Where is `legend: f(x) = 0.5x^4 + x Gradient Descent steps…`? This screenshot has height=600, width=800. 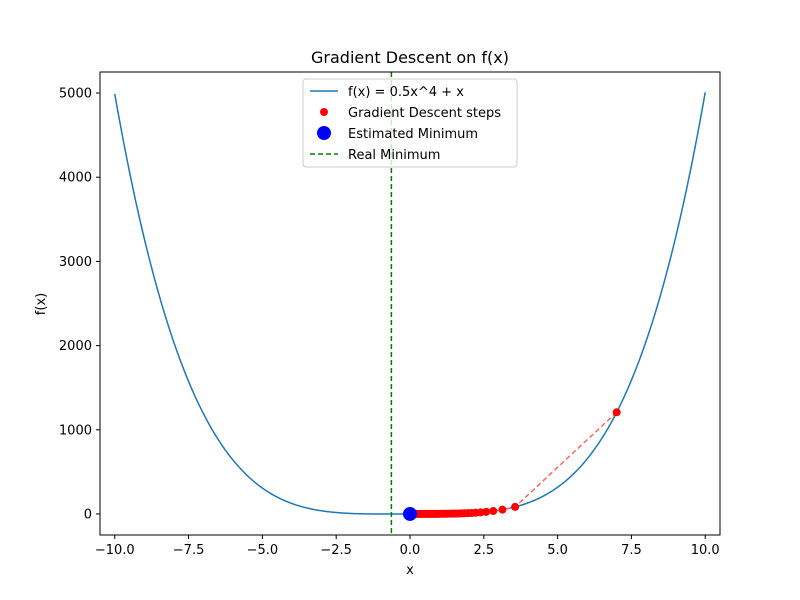 legend: f(x) = 0.5x^4 + x Gradient Descent steps… is located at coordinates (410, 123).